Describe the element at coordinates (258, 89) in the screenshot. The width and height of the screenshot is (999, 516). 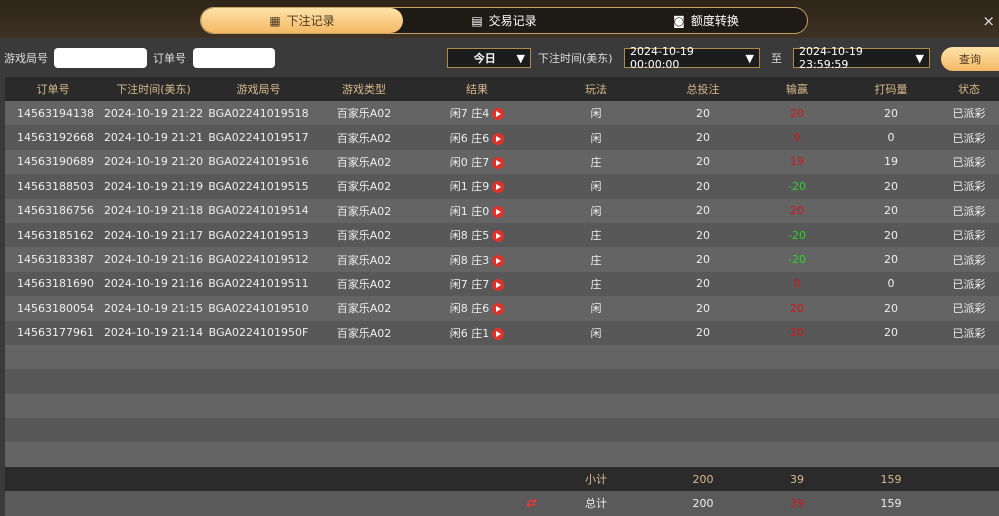
I see `column-header: 游戏局号` at that location.